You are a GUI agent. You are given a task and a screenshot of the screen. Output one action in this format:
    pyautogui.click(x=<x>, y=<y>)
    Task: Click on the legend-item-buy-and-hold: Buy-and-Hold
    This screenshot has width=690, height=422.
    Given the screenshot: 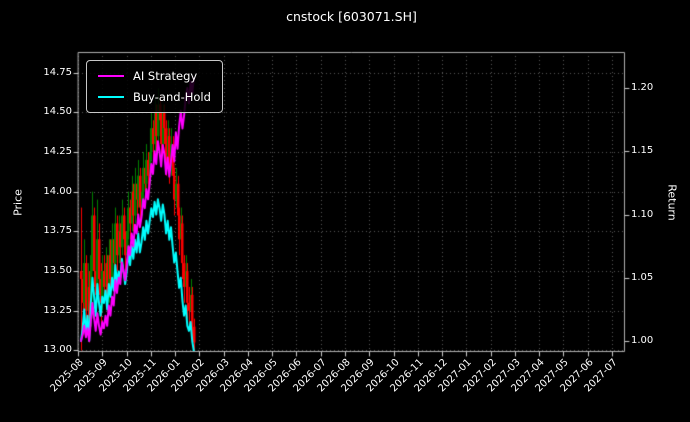 What is the action you would take?
    pyautogui.click(x=154, y=97)
    